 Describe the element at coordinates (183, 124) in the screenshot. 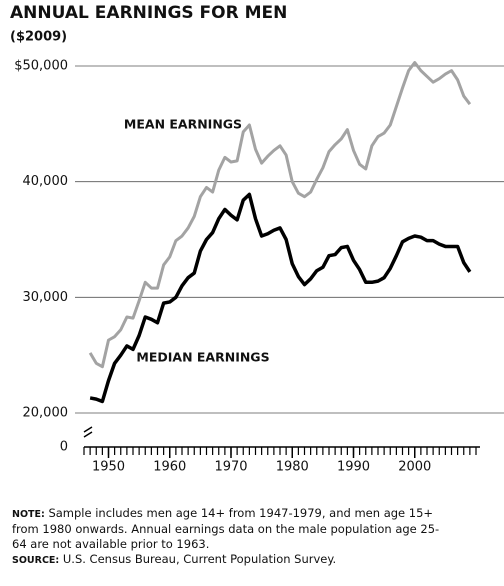

I see `series-label: MEAN EARNINGS` at that location.